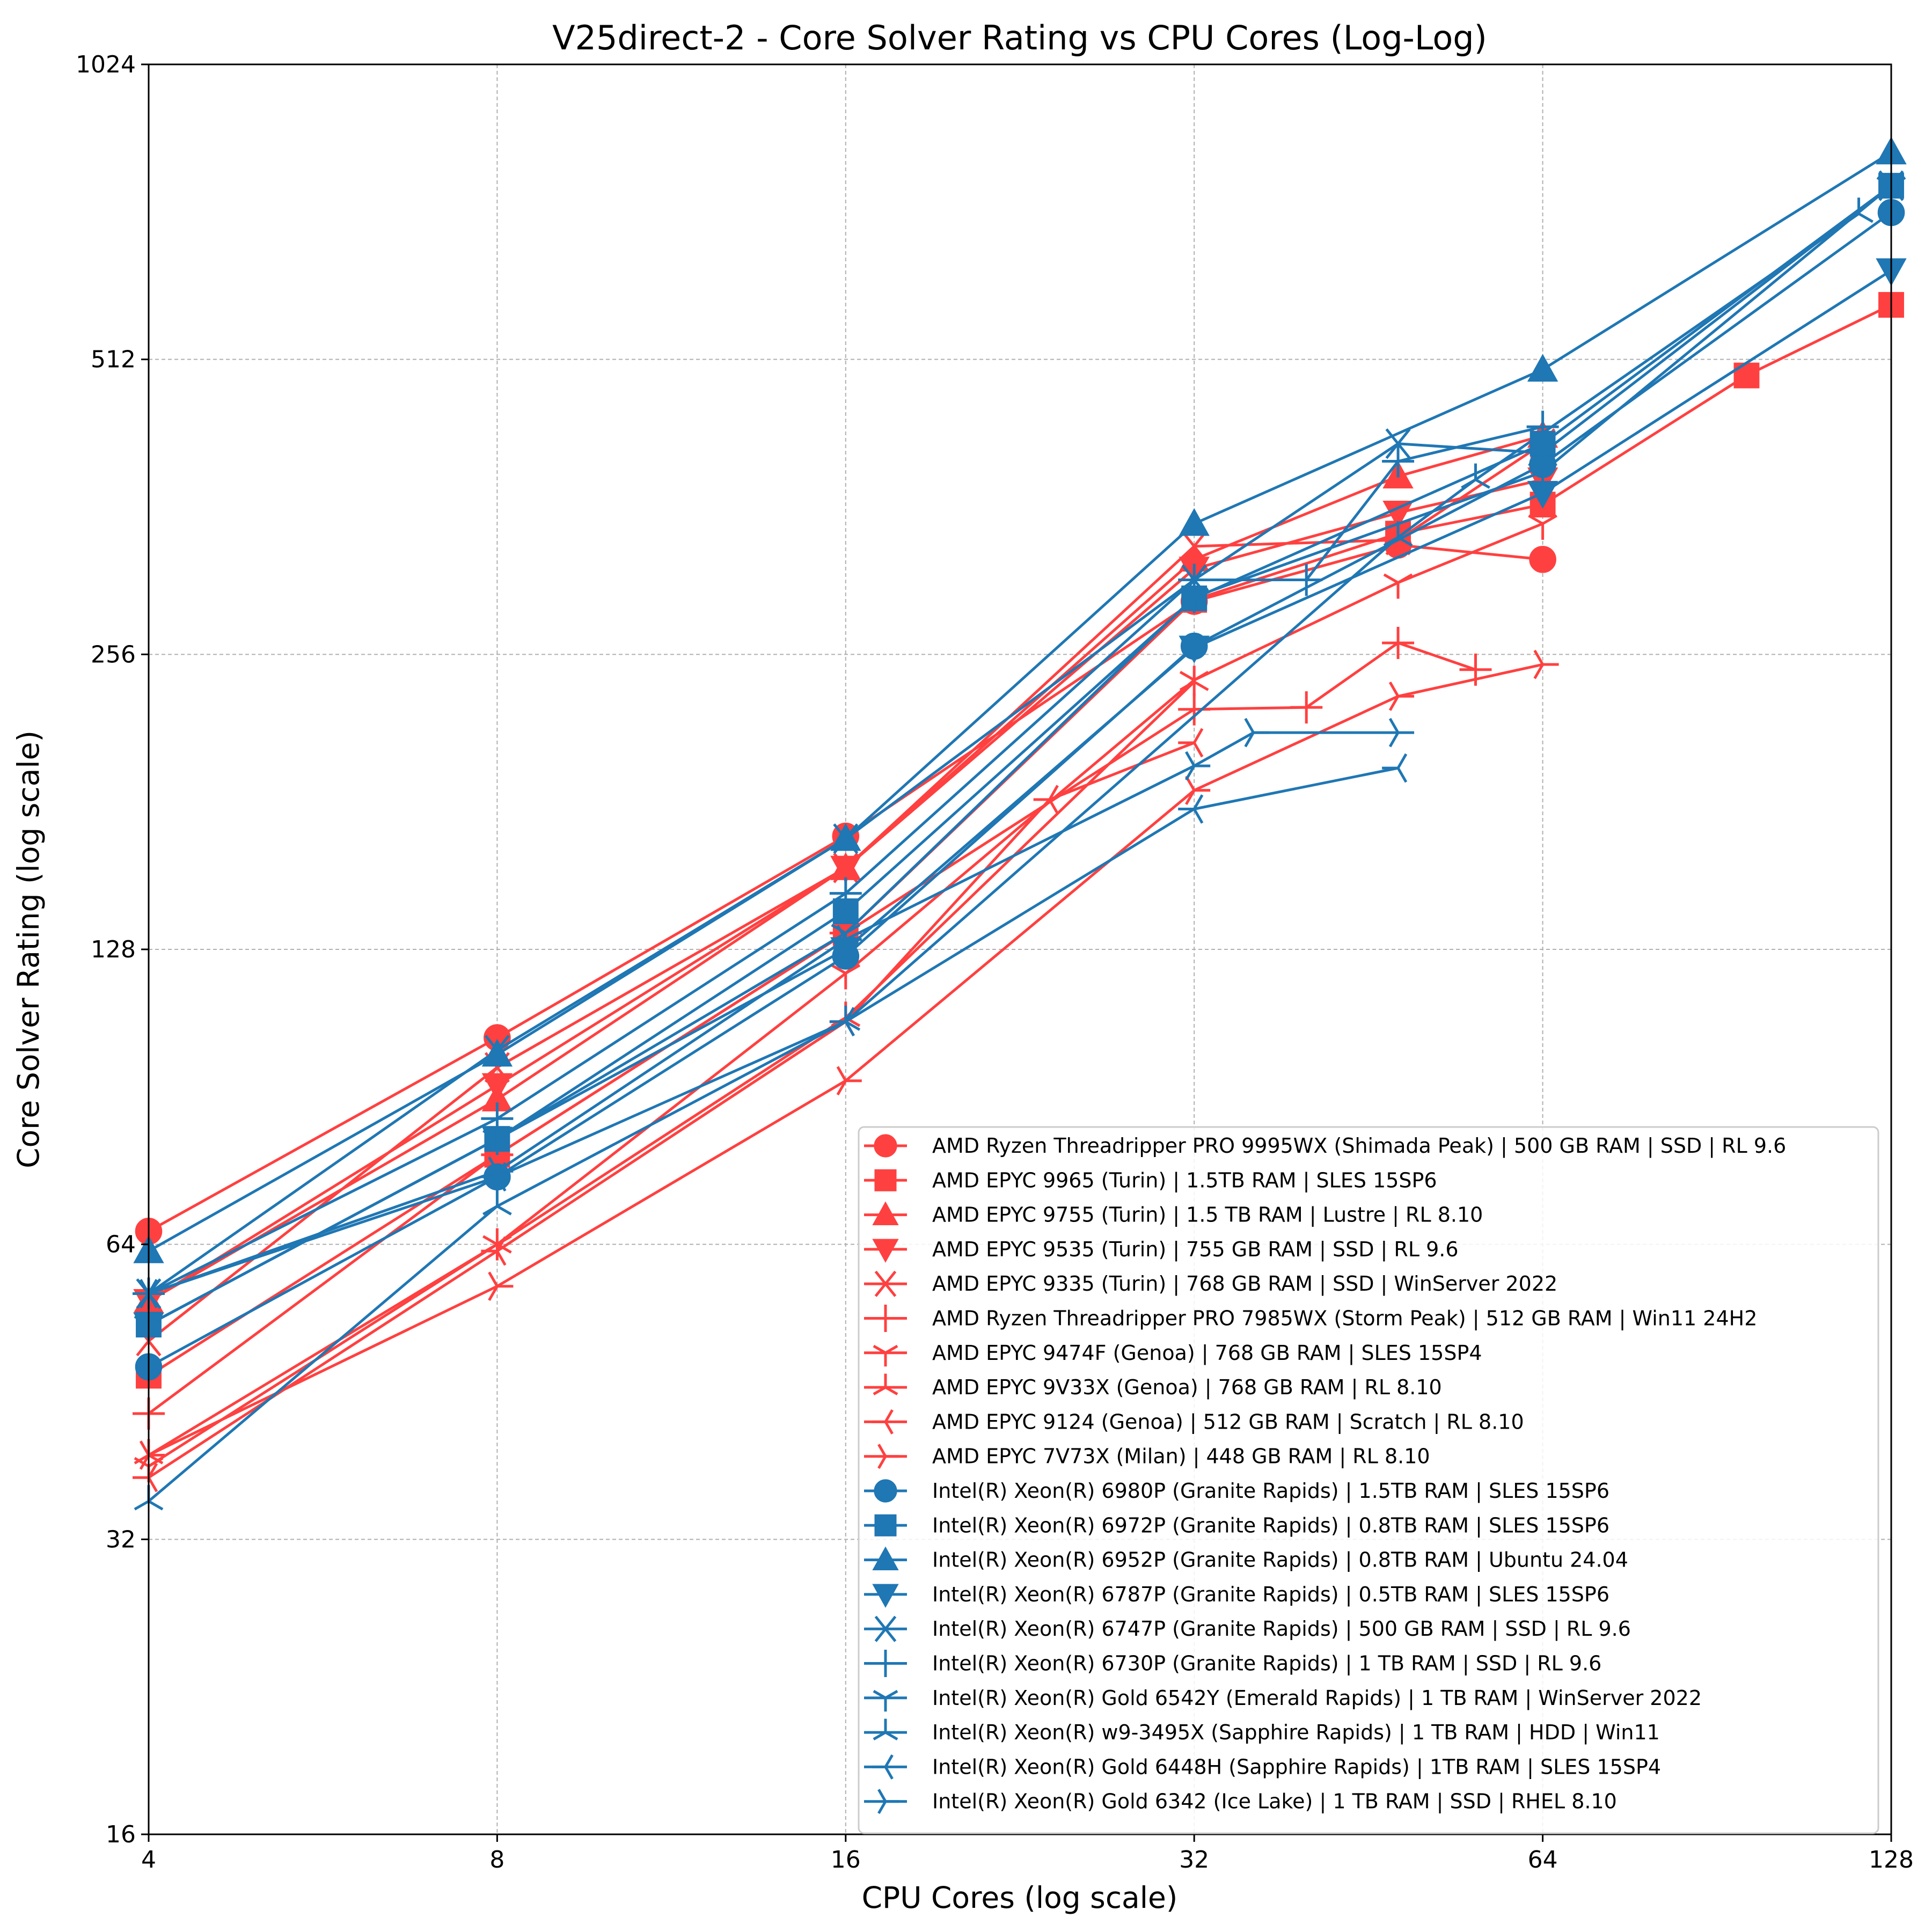 The image size is (1932, 1932). Describe the element at coordinates (113, 360) in the screenshot. I see `y-tick-label: 512` at that location.